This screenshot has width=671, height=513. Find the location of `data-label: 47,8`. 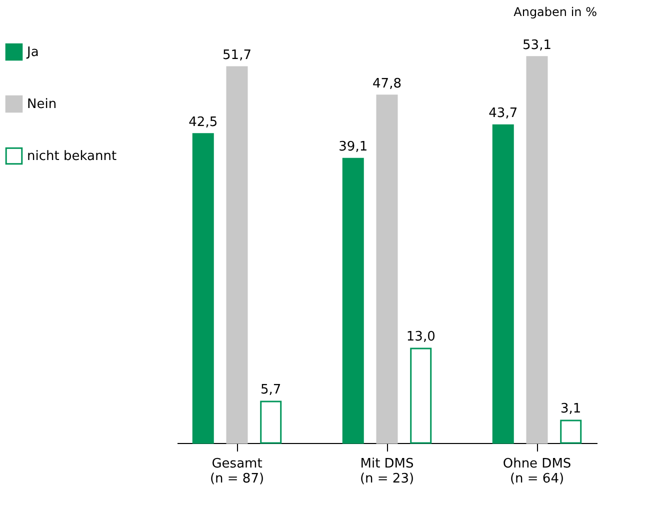

data-label: 47,8 is located at coordinates (387, 84).